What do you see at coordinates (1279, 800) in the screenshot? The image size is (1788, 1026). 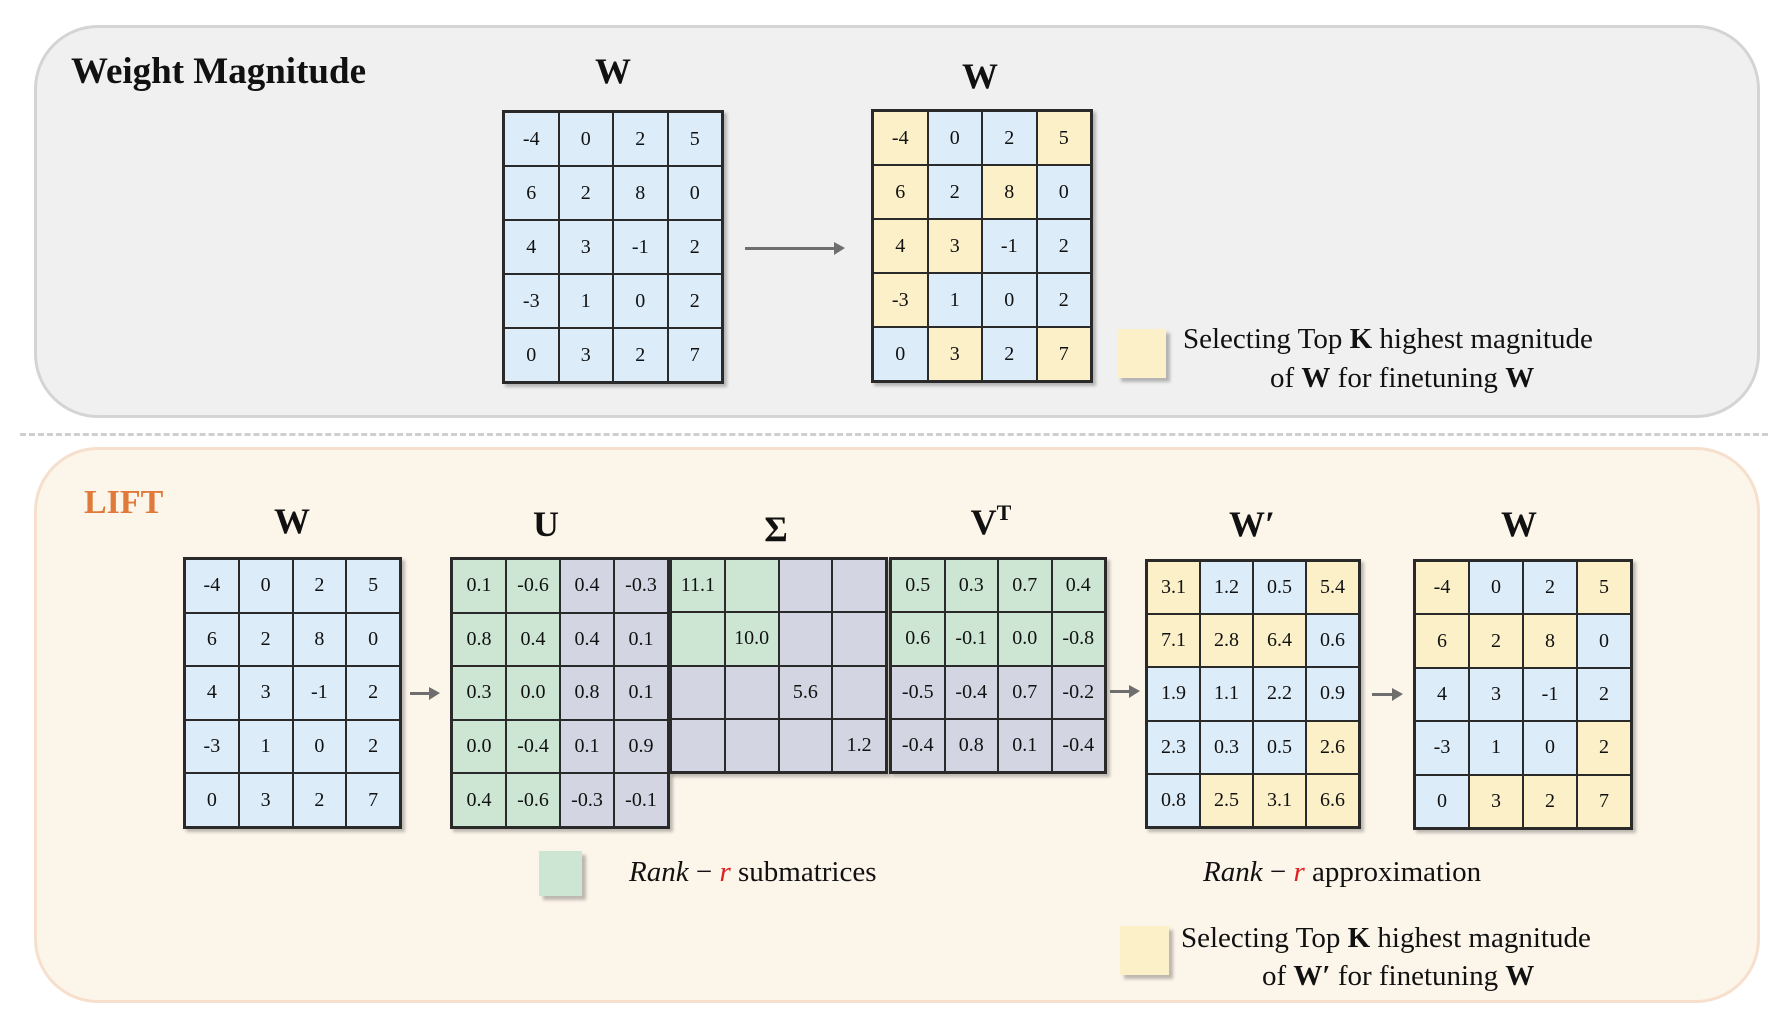 I see `matrix-cell: 3.1` at bounding box center [1279, 800].